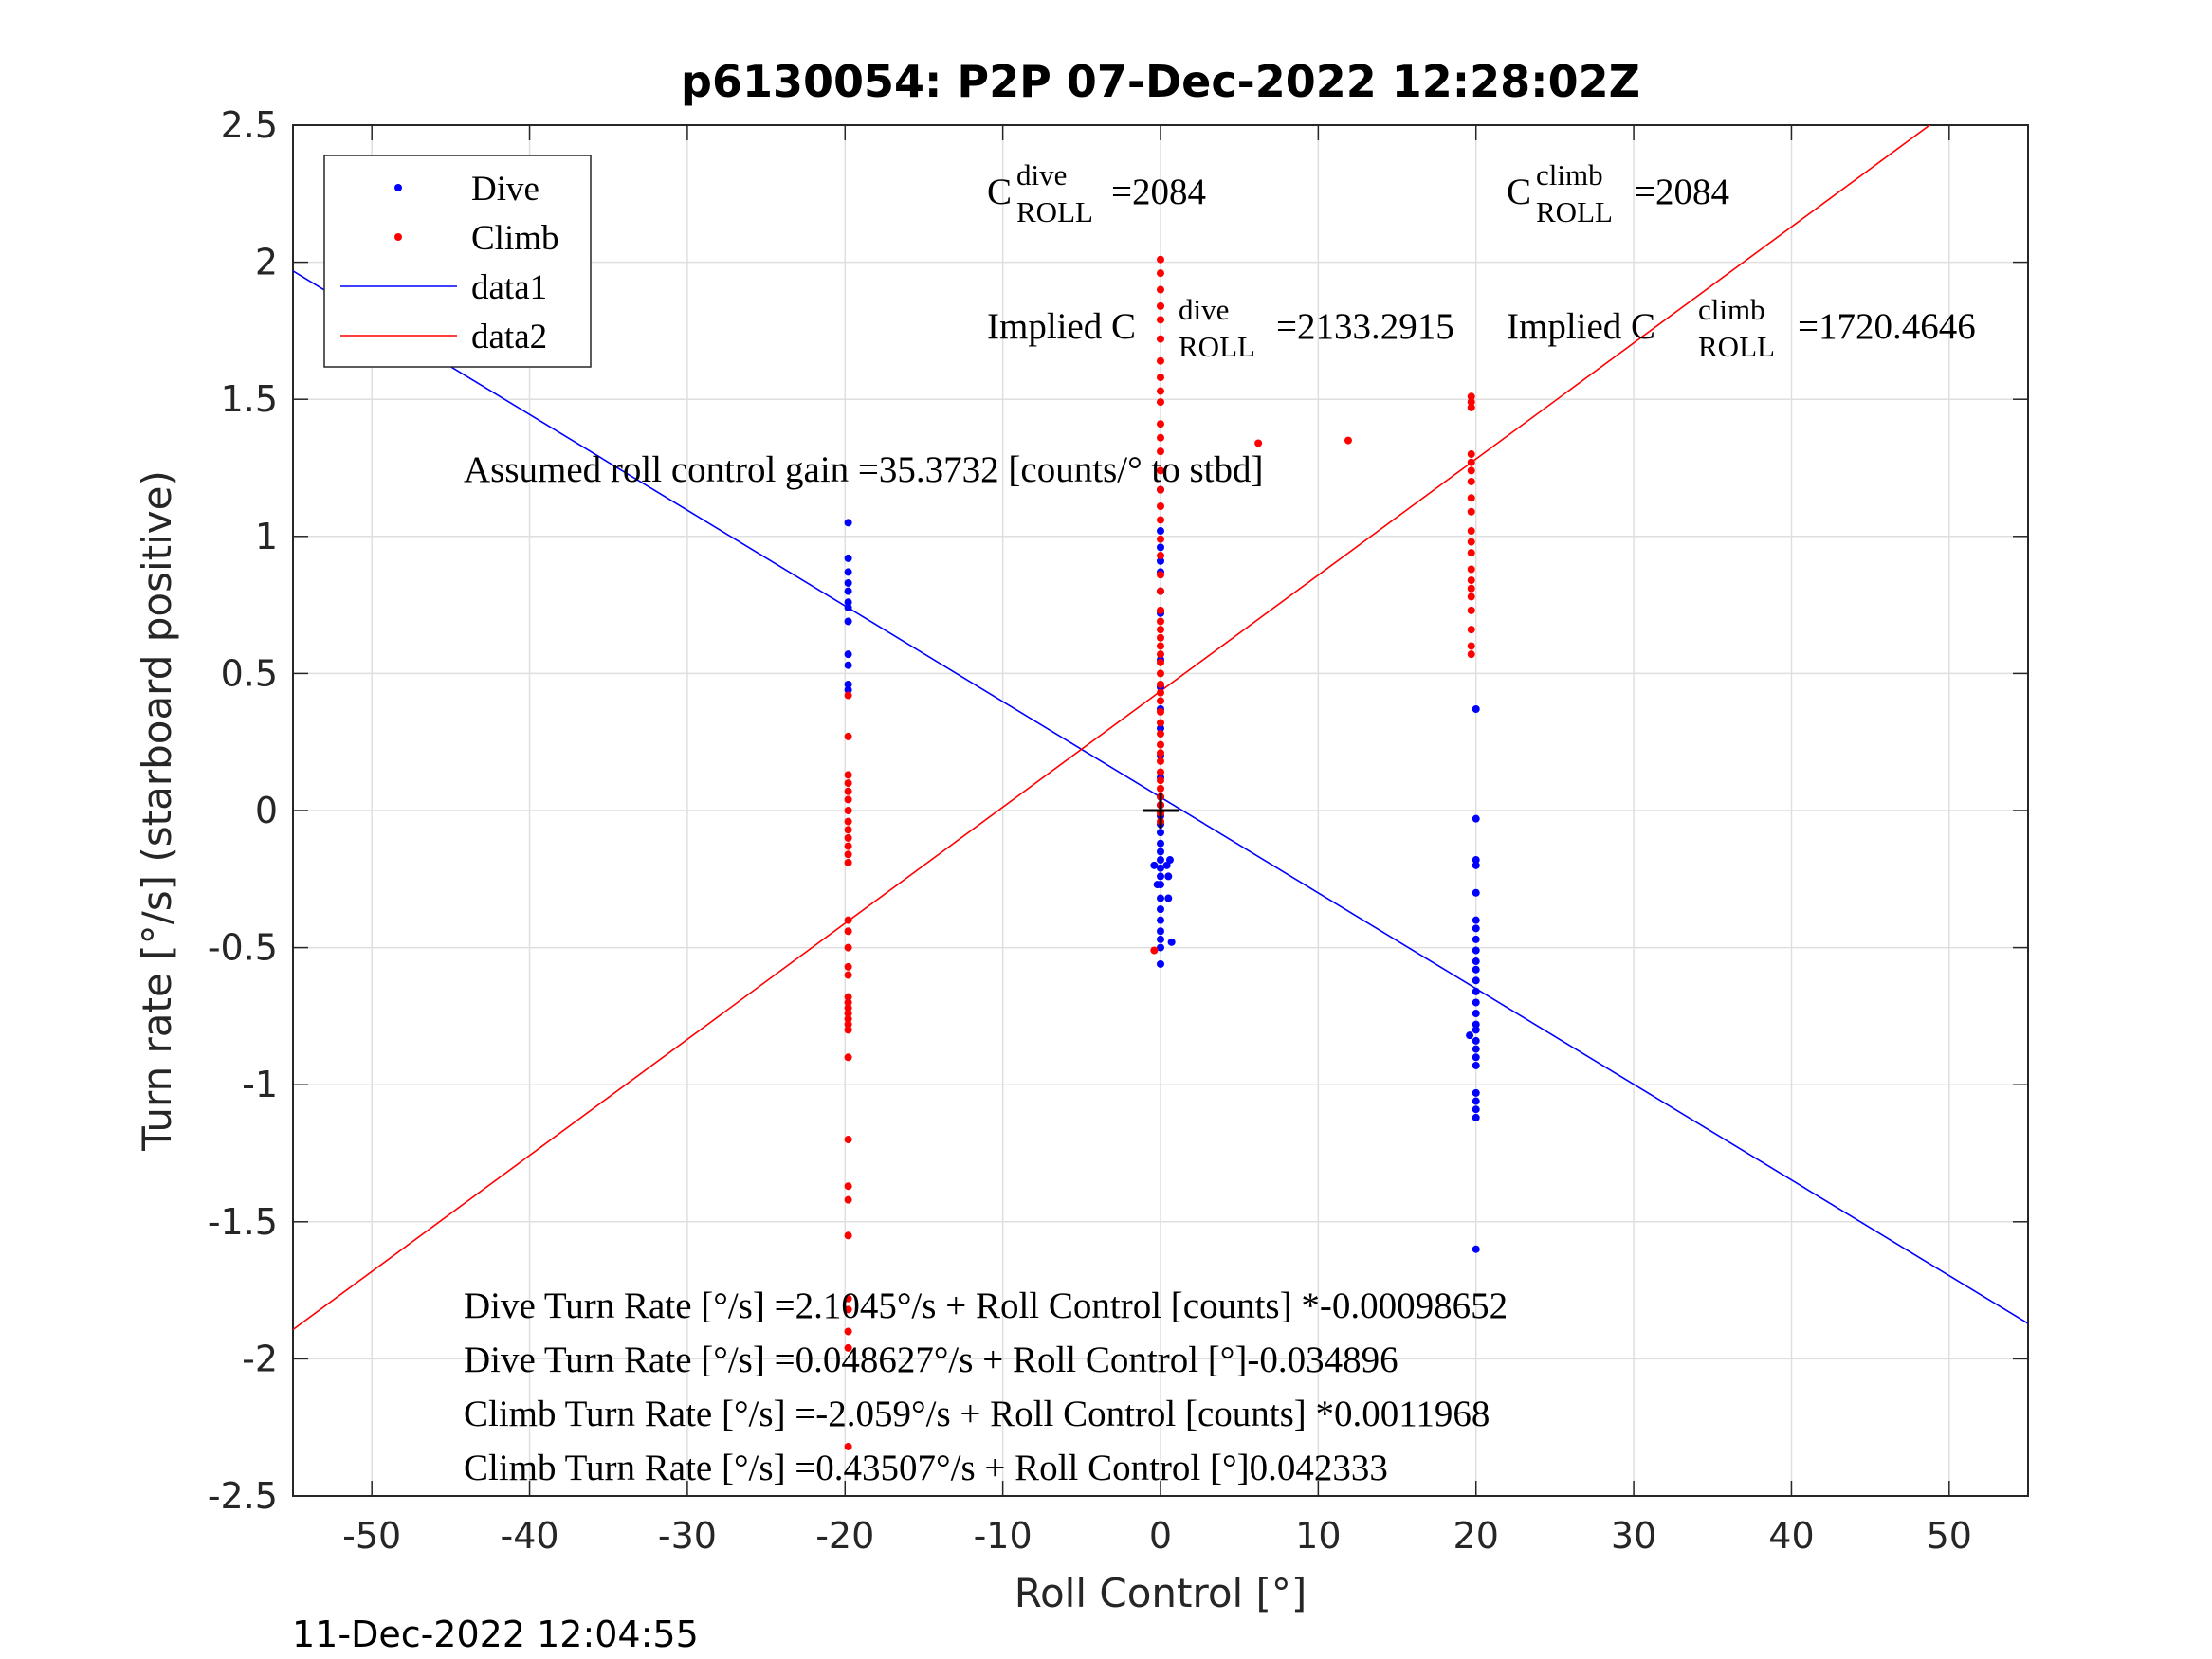 The height and width of the screenshot is (1659, 2212). Describe the element at coordinates (266, 536) in the screenshot. I see `y-tick-label: 1` at that location.